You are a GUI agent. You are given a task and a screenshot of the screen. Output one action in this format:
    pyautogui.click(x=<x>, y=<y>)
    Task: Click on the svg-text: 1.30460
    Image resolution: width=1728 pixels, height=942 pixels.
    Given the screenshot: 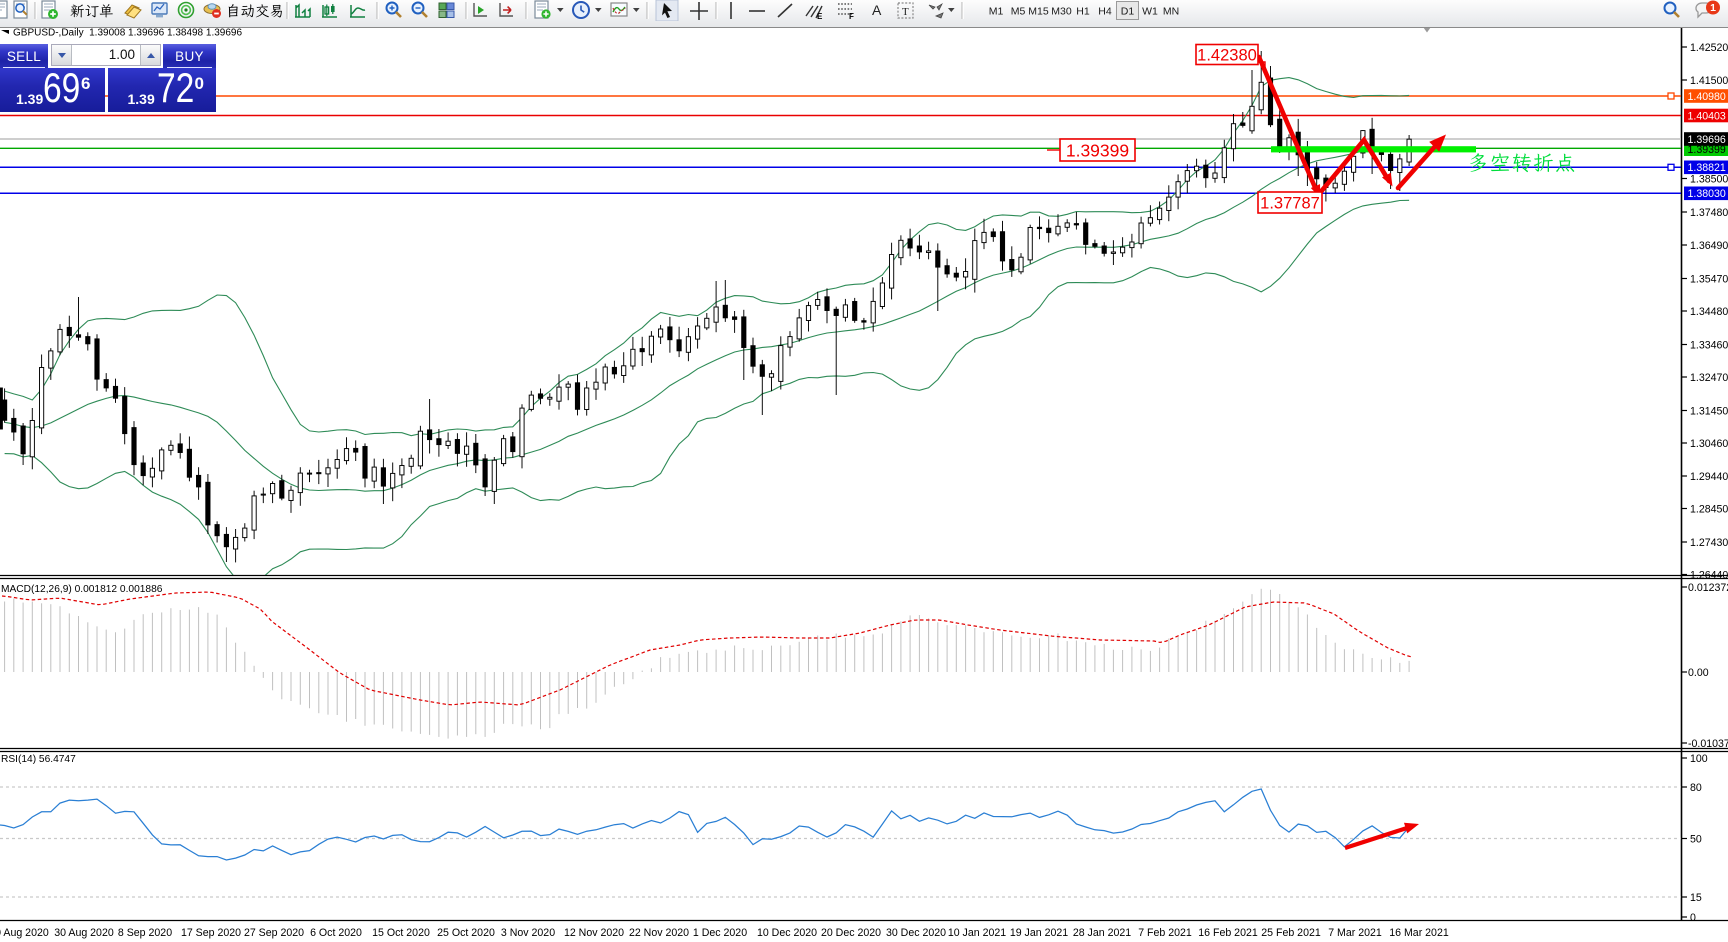 What is the action you would take?
    pyautogui.click(x=1709, y=444)
    